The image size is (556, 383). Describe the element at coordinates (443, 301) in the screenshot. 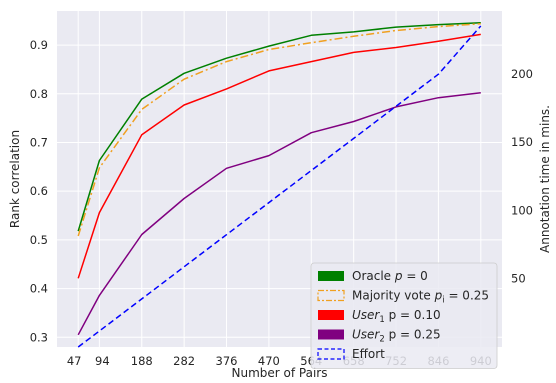

I see `legend-label-sub: i` at that location.